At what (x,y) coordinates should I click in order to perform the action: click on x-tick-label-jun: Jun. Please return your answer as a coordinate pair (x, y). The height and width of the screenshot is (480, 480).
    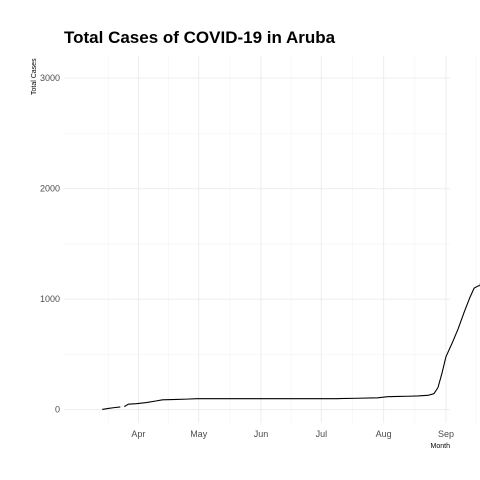
    Looking at the image, I should click on (261, 434).